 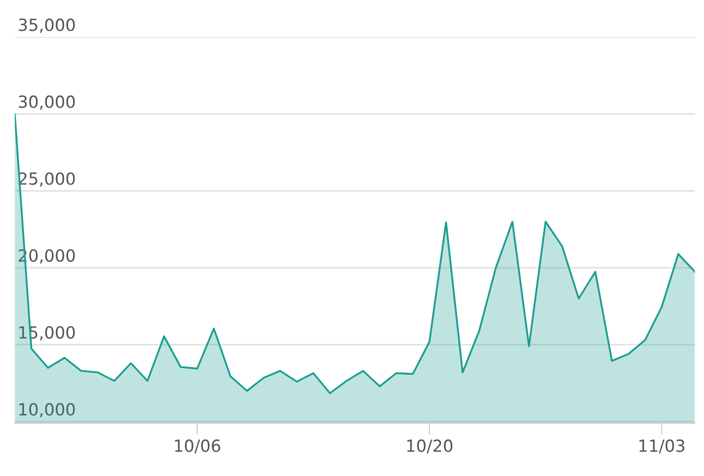 I want to click on y-tick-label: 10,000, so click(x=47, y=410).